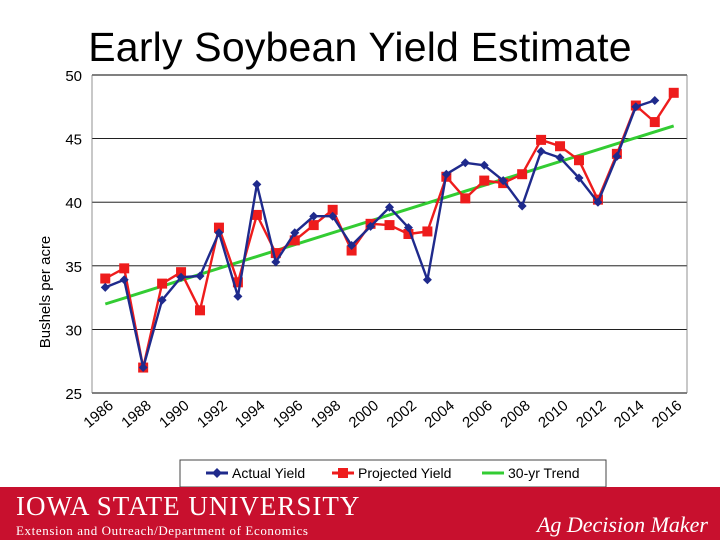  What do you see at coordinates (544, 473) in the screenshot?
I see `legend-label: 30-yr Trend` at bounding box center [544, 473].